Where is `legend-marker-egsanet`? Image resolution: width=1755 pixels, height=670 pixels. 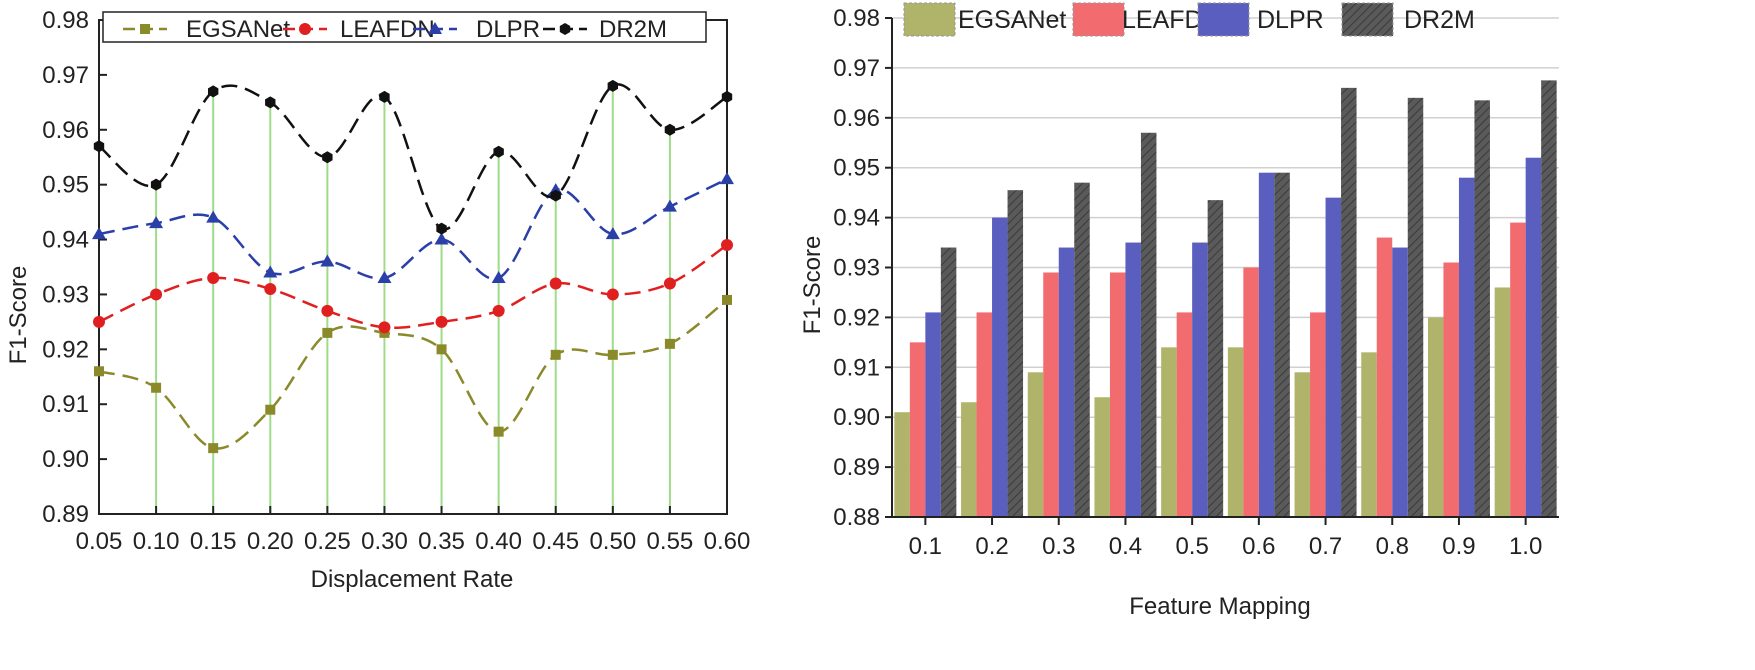 legend-marker-egsanet is located at coordinates (145, 29).